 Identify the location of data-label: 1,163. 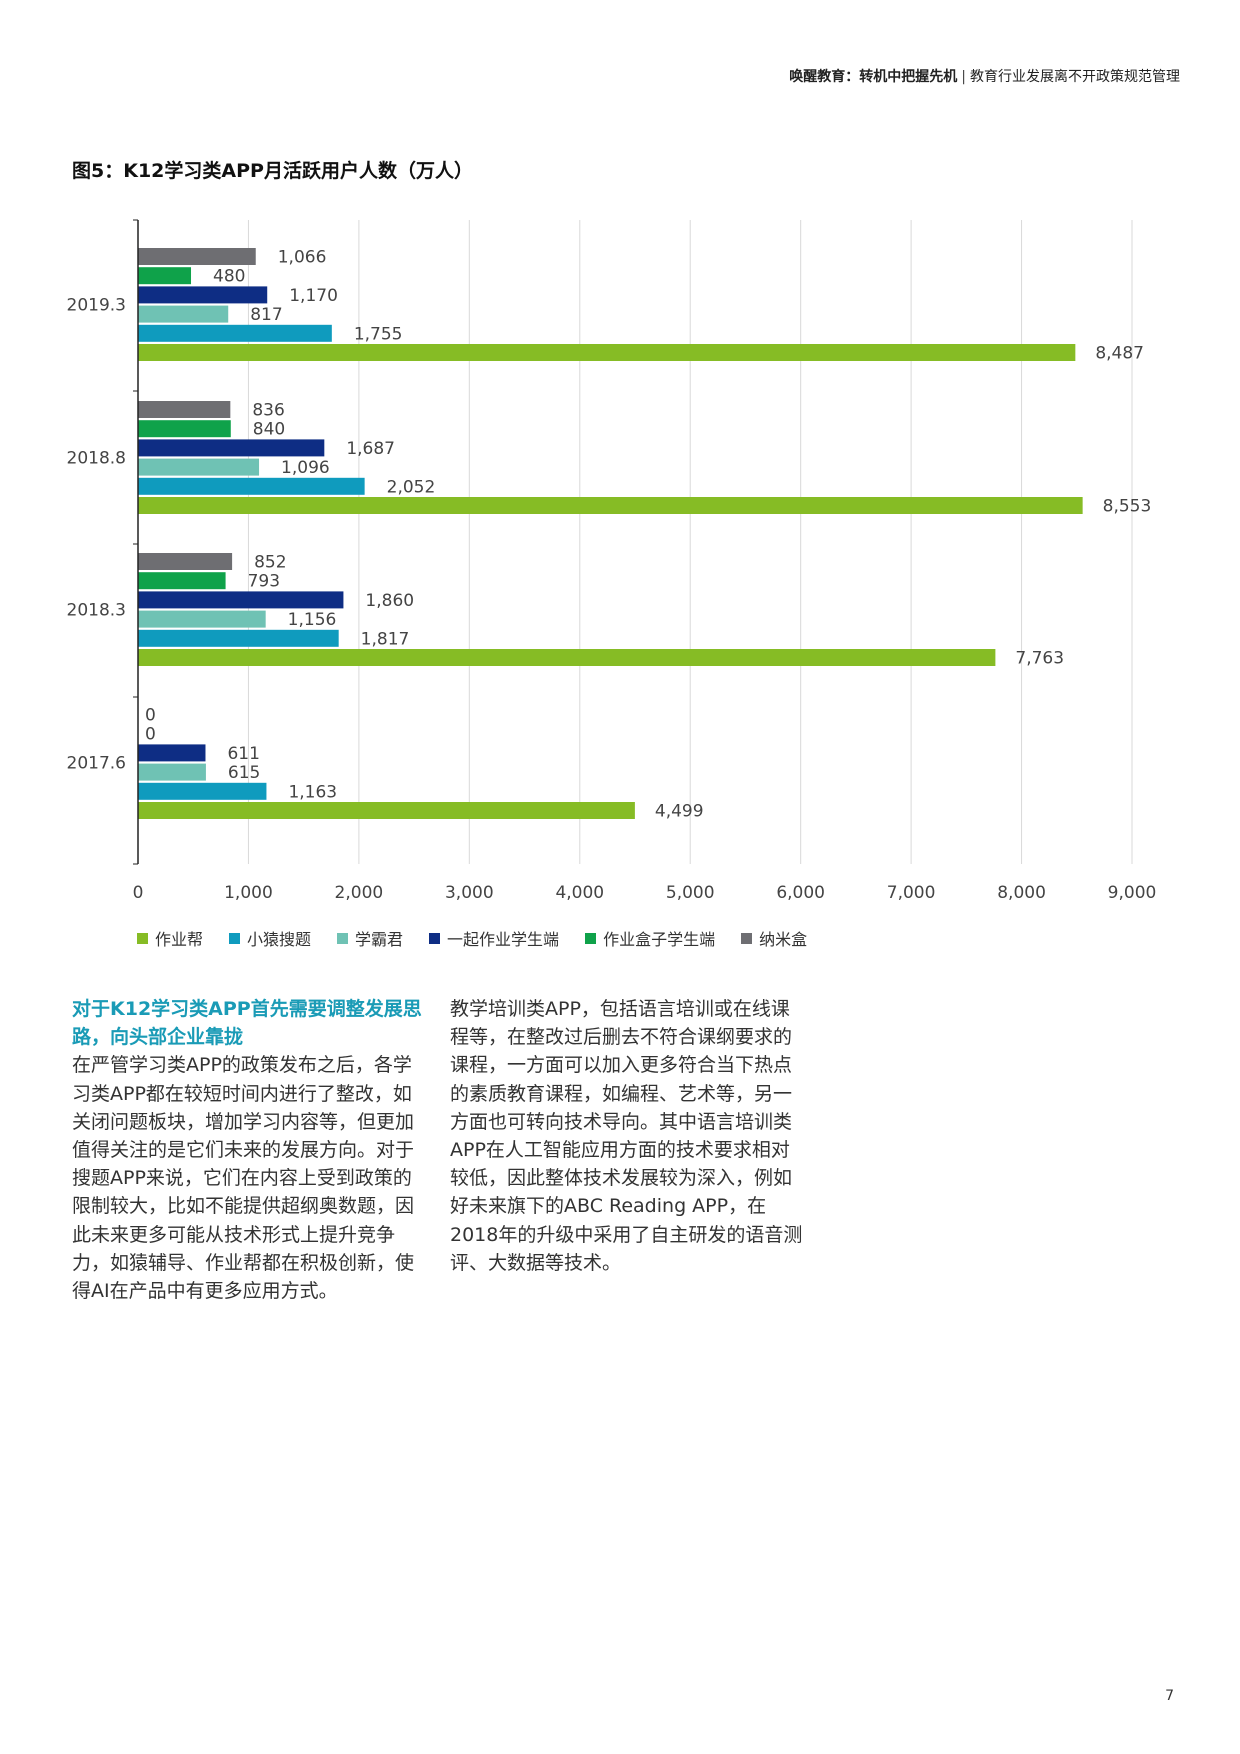
(312, 792).